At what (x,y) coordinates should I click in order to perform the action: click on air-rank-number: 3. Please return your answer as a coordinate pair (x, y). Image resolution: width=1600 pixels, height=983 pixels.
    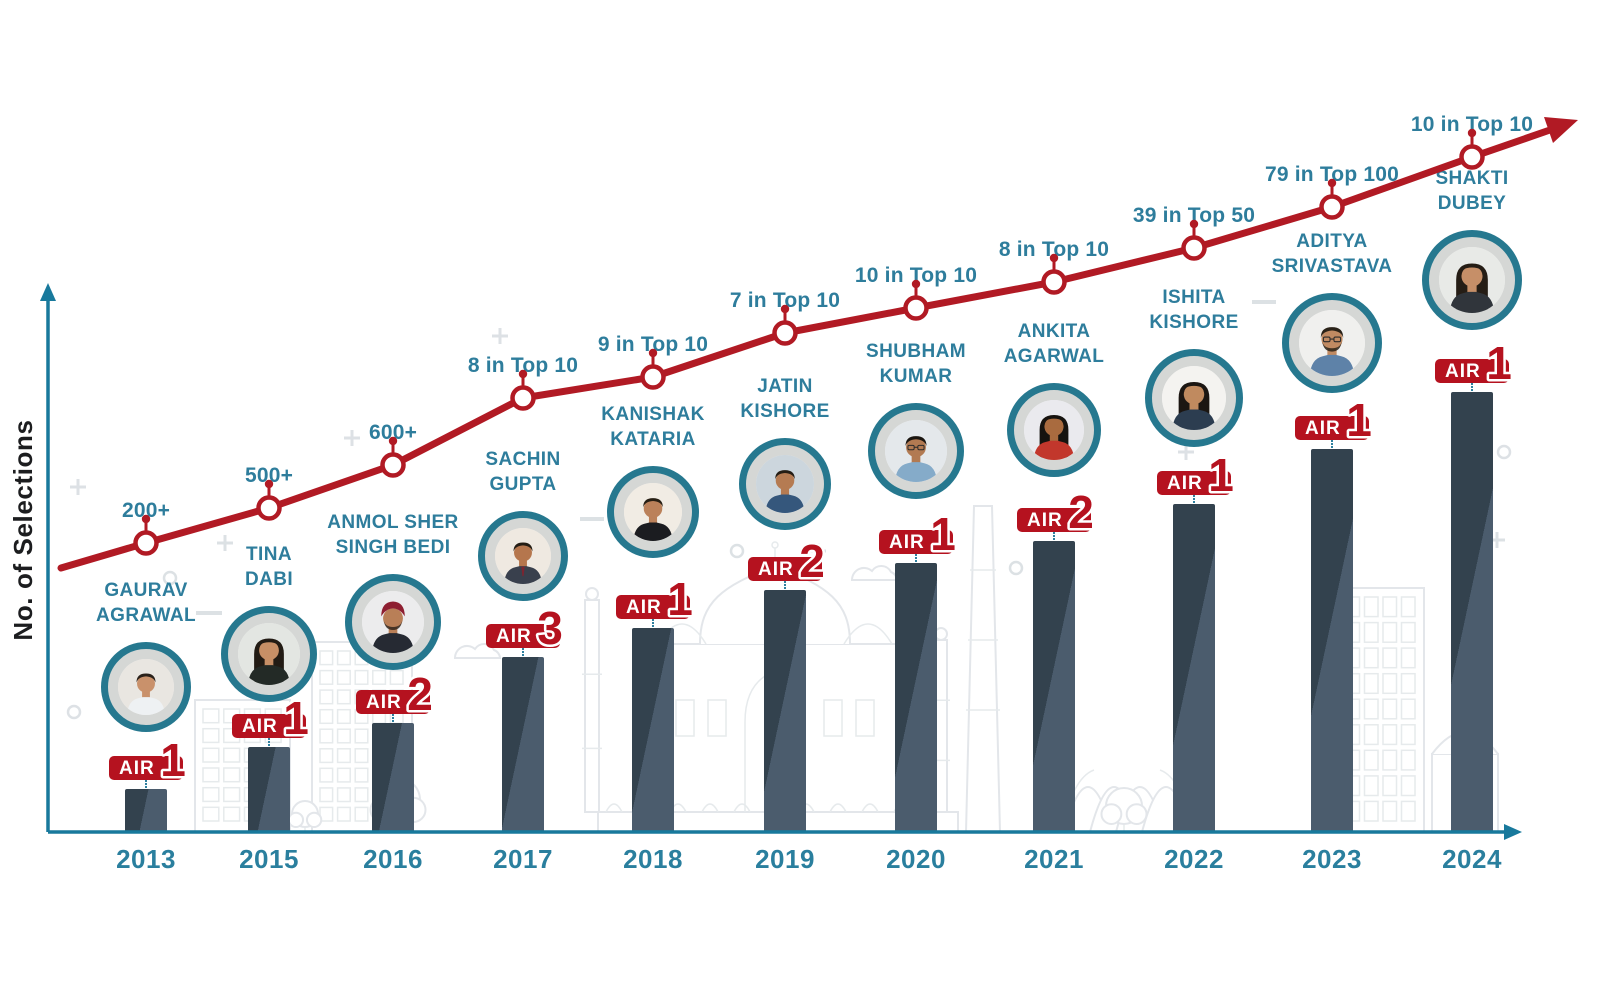
    Looking at the image, I should click on (550, 628).